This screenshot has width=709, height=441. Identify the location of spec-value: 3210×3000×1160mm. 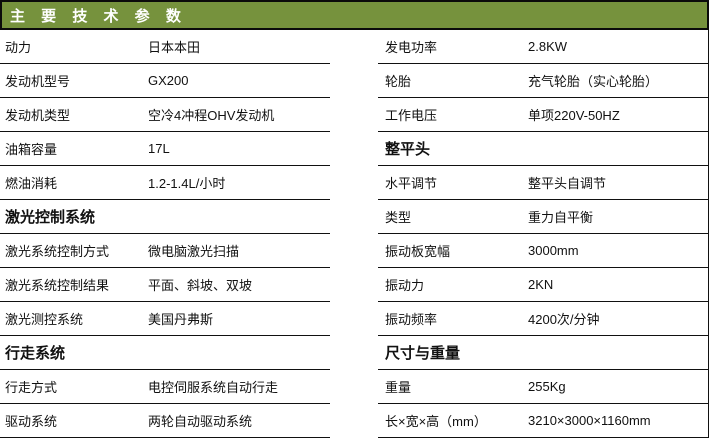
(589, 420).